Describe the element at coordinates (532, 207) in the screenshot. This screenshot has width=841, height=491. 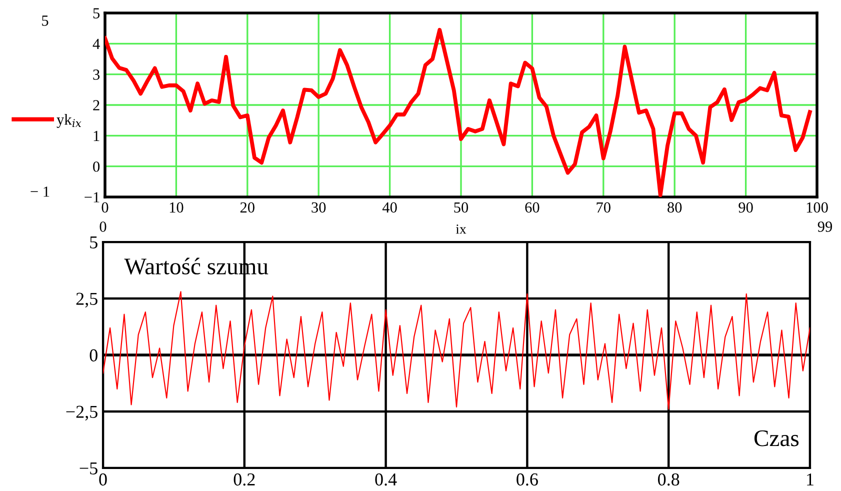
I see `x-tick-label: 60` at that location.